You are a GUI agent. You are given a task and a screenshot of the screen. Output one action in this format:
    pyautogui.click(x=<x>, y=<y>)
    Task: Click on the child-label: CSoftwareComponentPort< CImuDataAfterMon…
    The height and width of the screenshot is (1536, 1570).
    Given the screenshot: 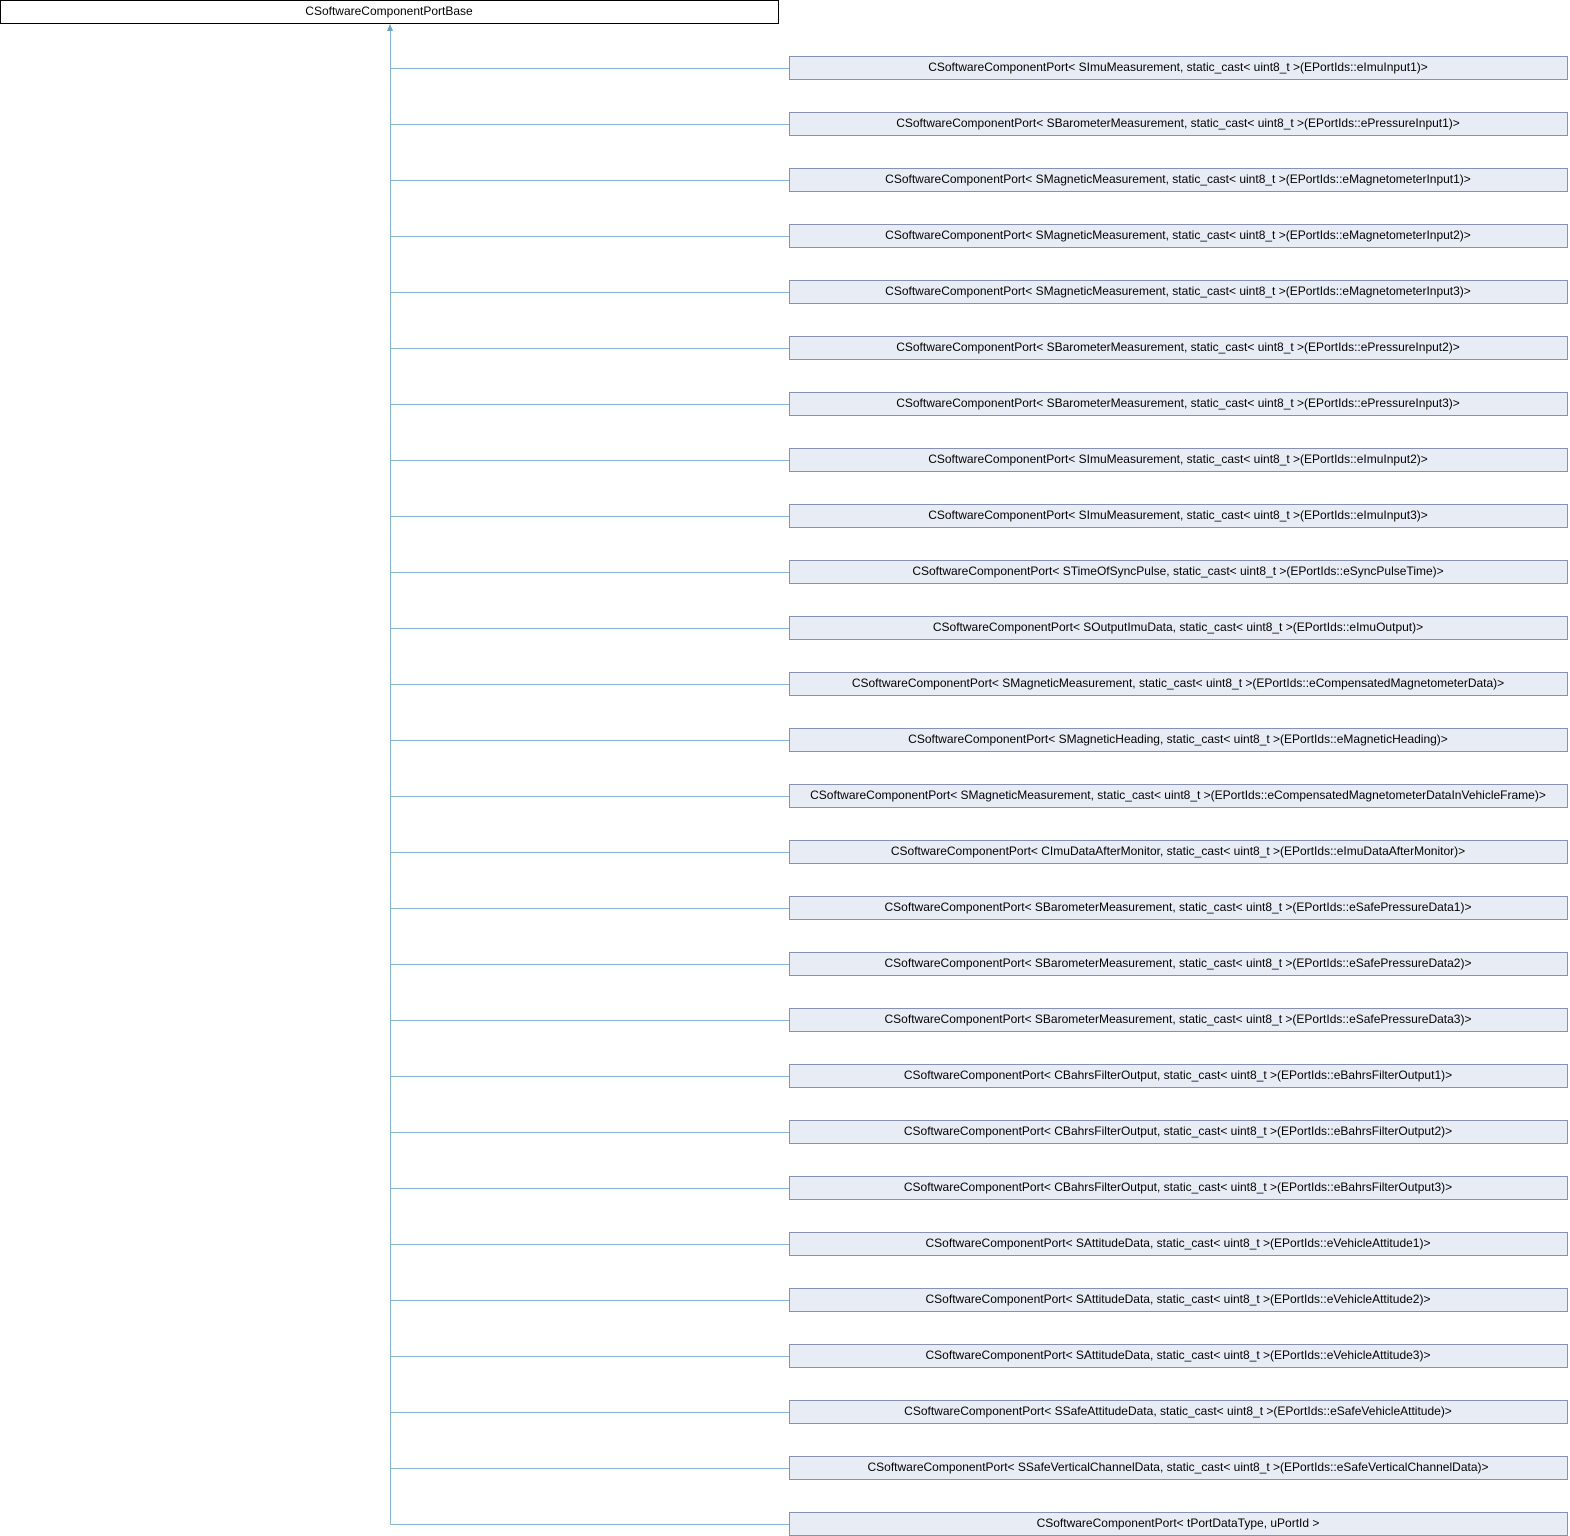 What is the action you would take?
    pyautogui.click(x=1178, y=851)
    